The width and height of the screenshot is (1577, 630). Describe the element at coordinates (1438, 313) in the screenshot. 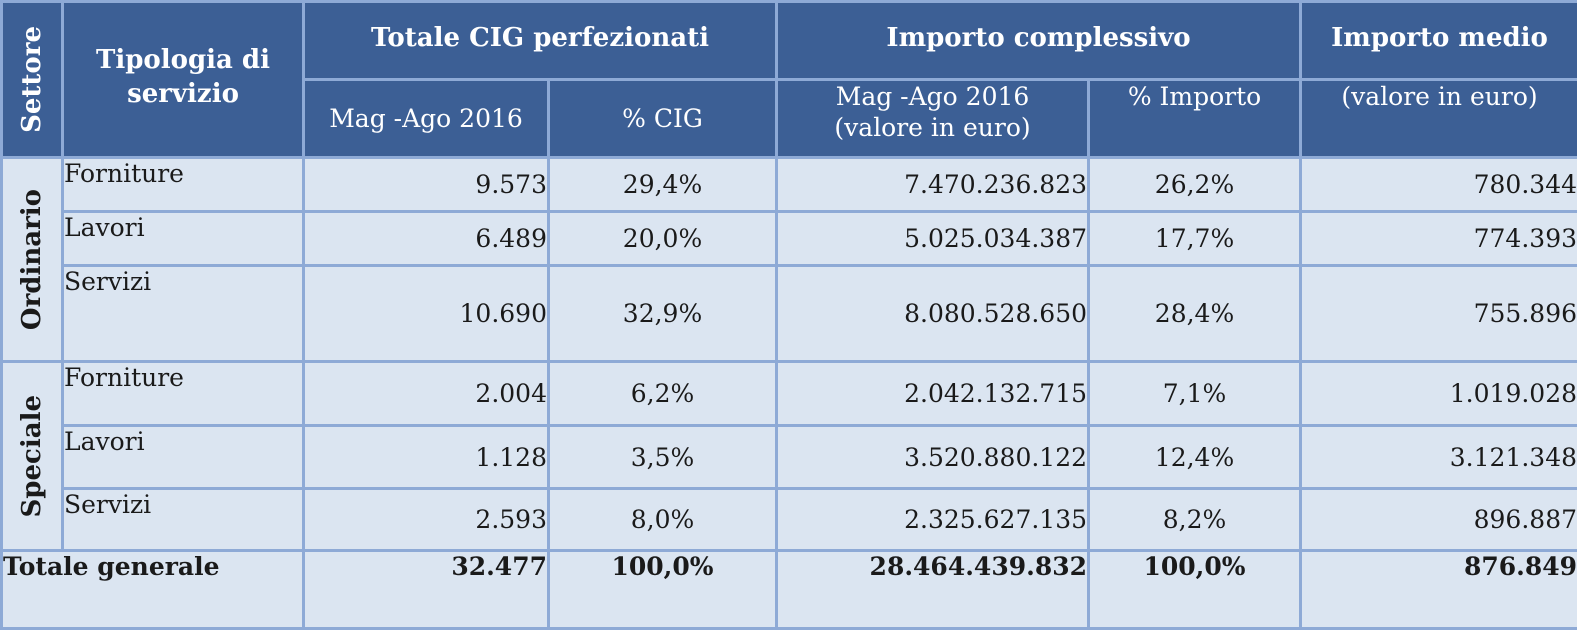

I see `cell-importo-medio: 755.896` at that location.